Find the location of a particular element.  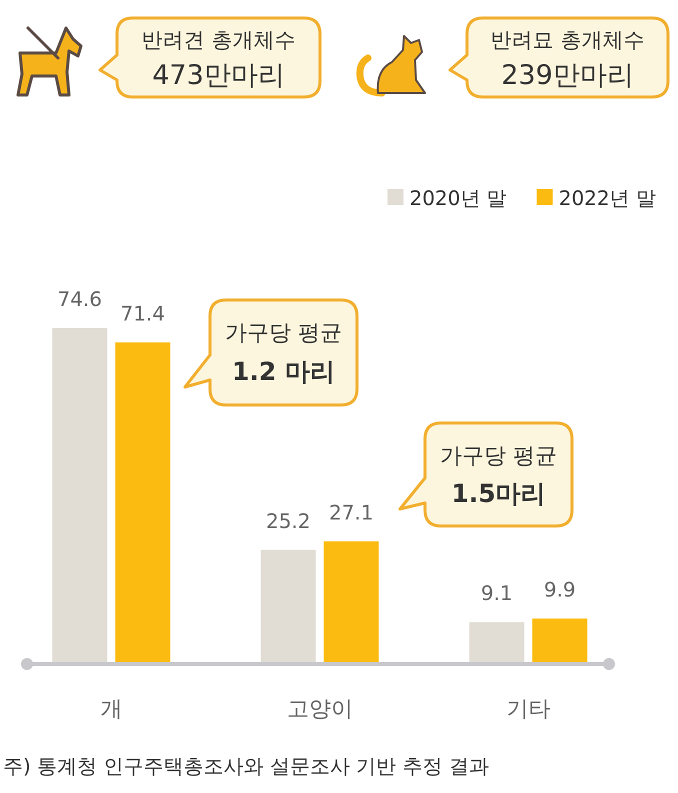

data-label: 71.4 is located at coordinates (143, 313).